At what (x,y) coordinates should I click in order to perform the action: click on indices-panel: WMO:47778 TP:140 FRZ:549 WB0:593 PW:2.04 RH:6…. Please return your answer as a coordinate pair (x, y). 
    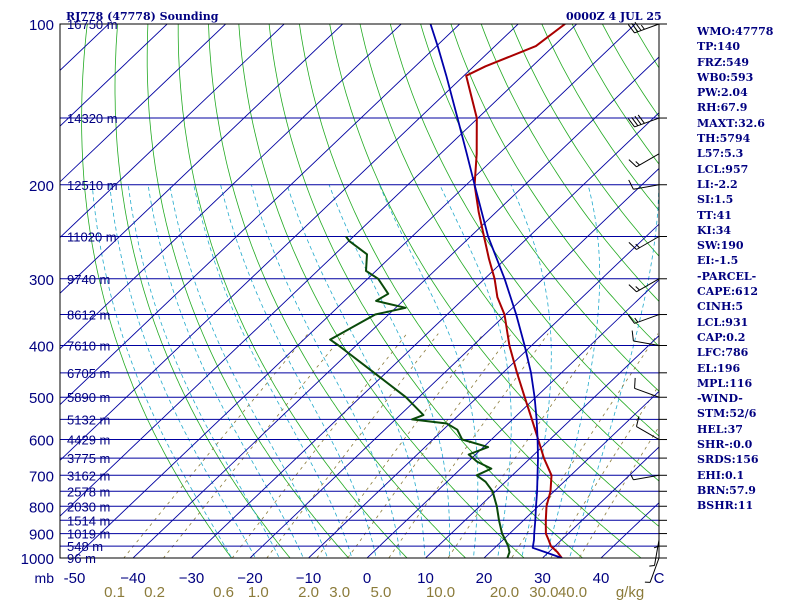
    Looking at the image, I should click on (735, 269).